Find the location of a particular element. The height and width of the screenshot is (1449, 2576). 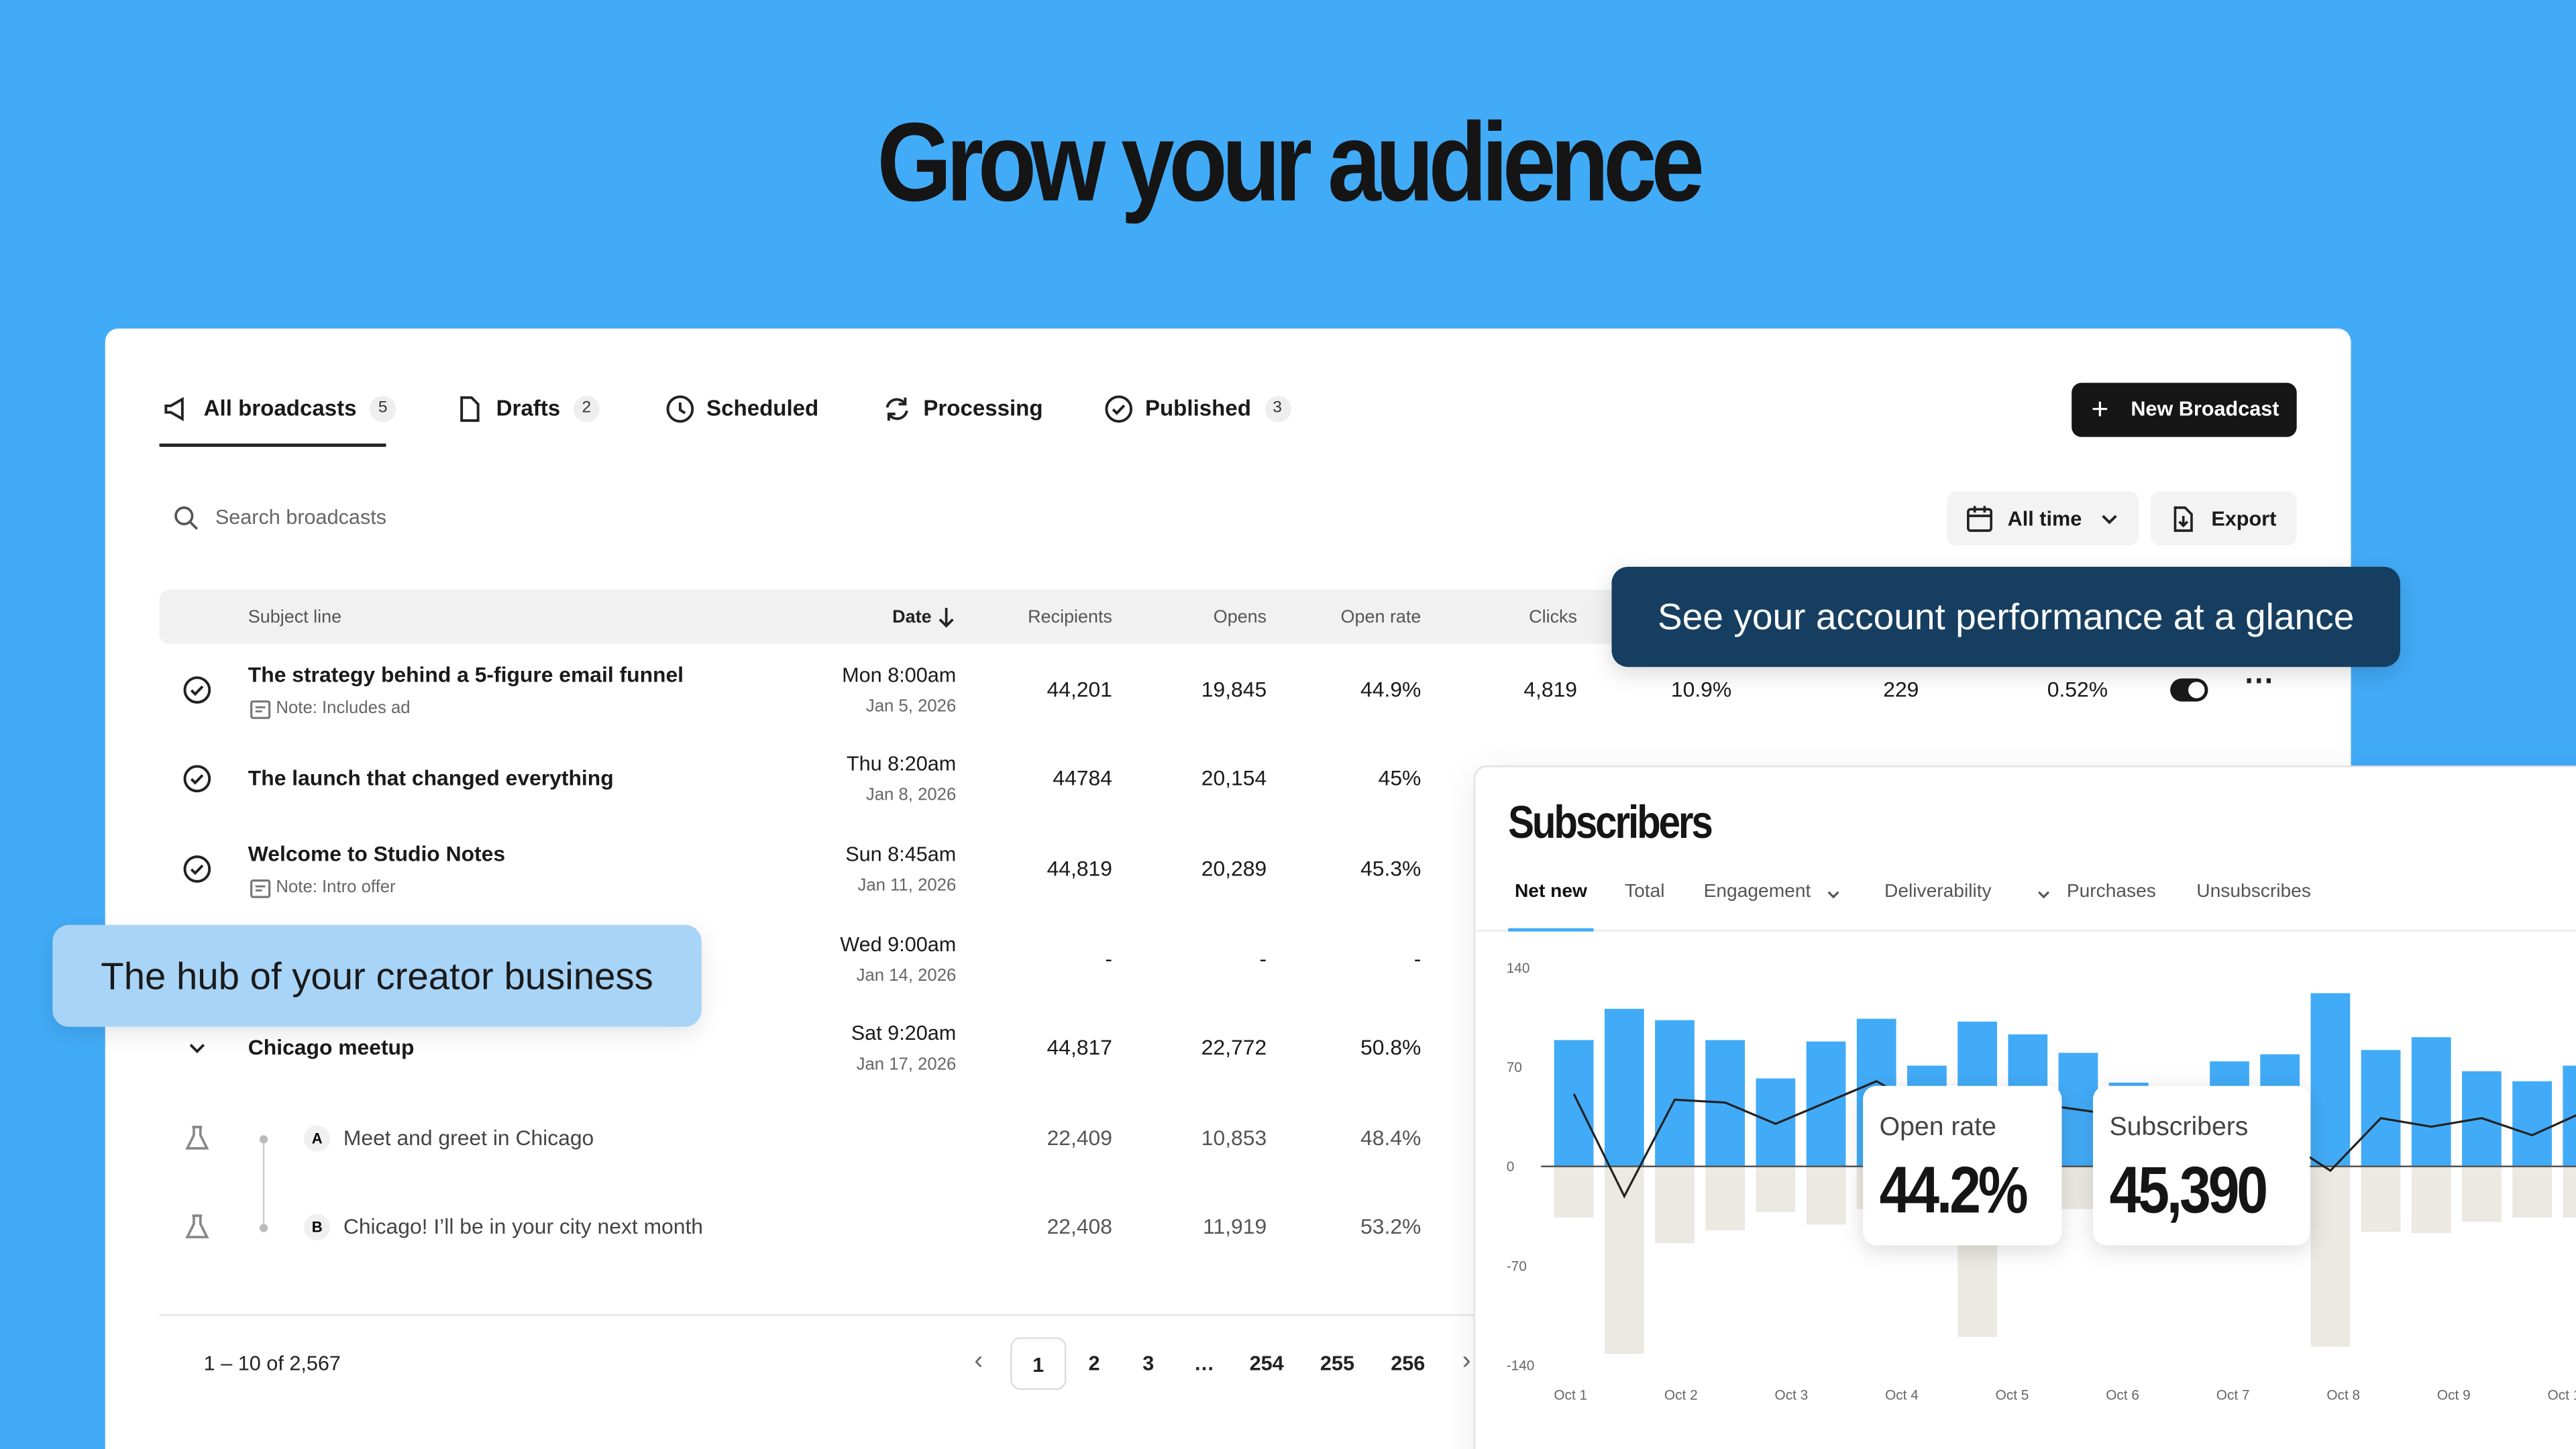

panel-title: Subscribers is located at coordinates (1610, 822).